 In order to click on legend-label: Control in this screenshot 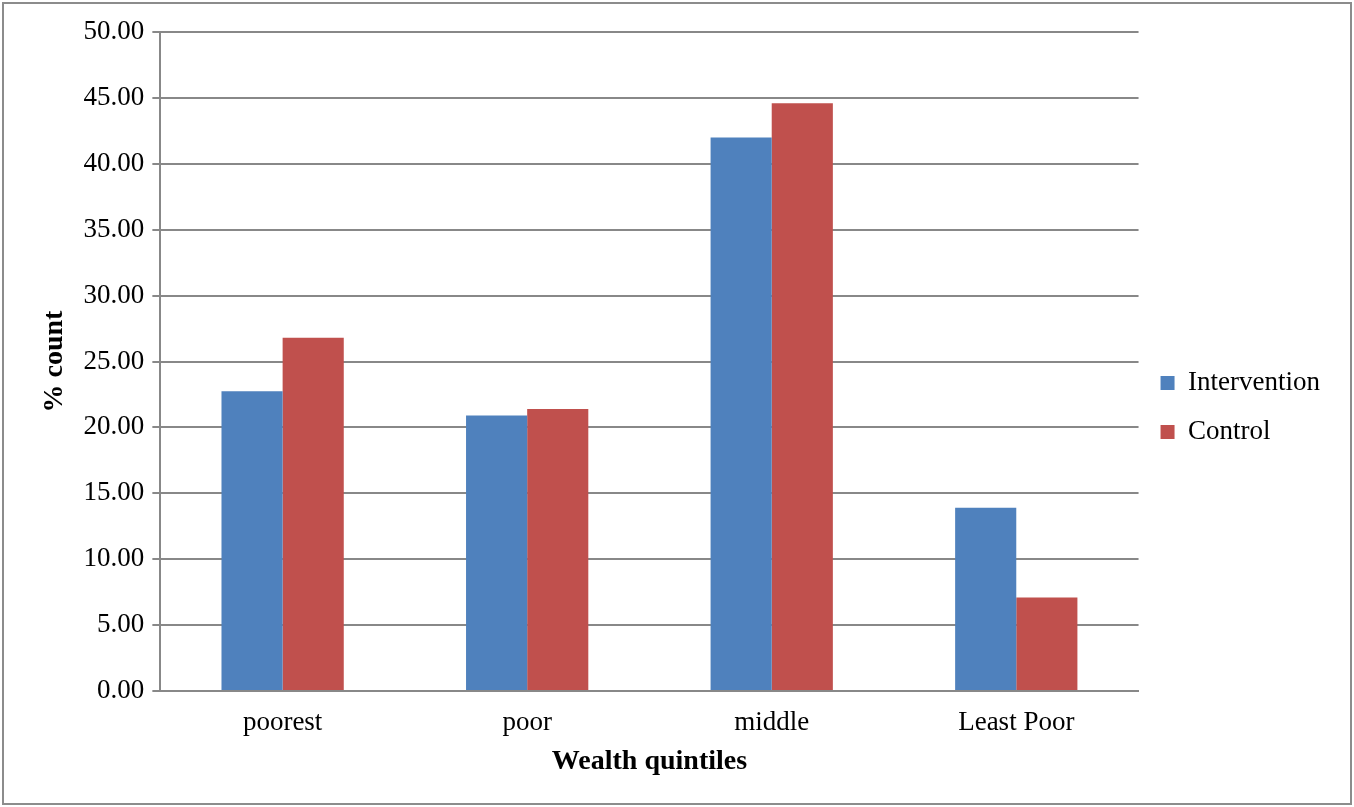, I will do `click(1229, 430)`.